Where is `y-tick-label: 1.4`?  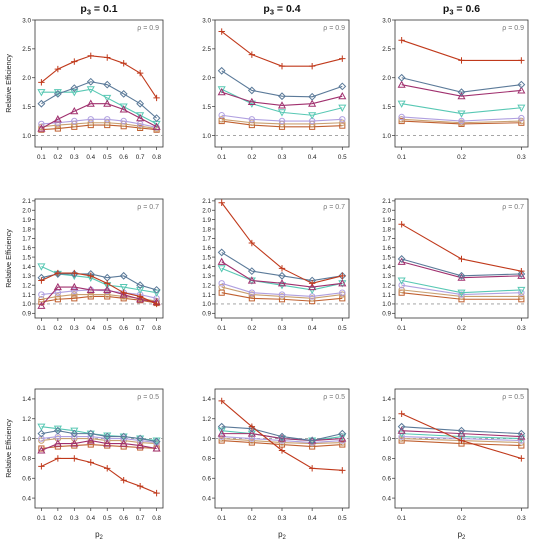 y-tick-label: 1.4 is located at coordinates (386, 267).